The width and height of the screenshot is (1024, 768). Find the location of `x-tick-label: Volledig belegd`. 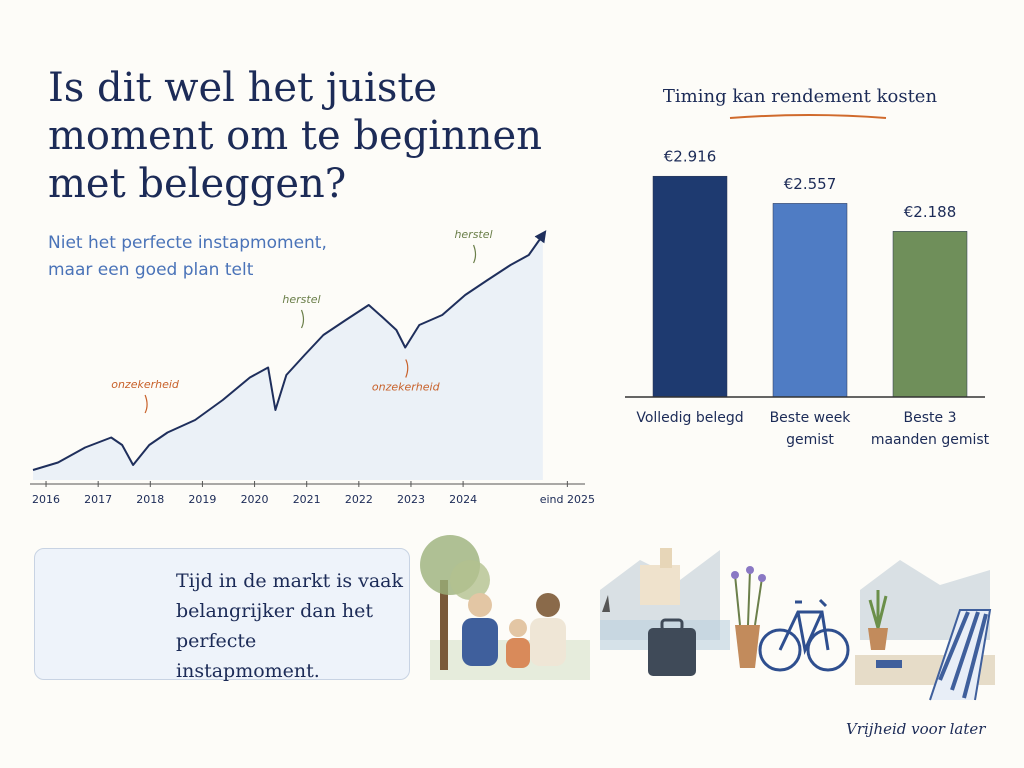

x-tick-label: Volledig belegd is located at coordinates (690, 418).